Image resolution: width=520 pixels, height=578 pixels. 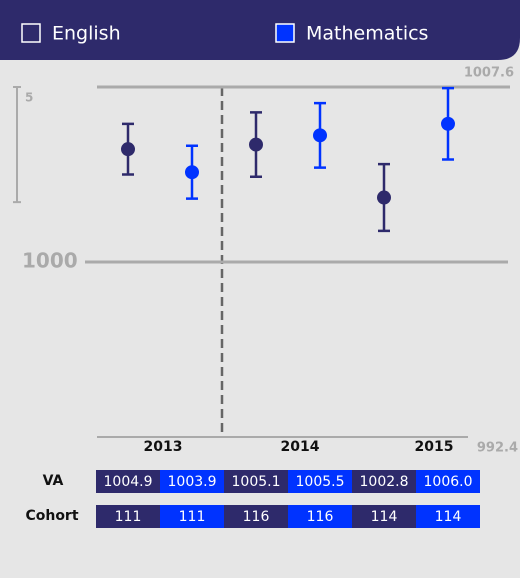 I want to click on scale-label: 5, so click(x=29, y=98).